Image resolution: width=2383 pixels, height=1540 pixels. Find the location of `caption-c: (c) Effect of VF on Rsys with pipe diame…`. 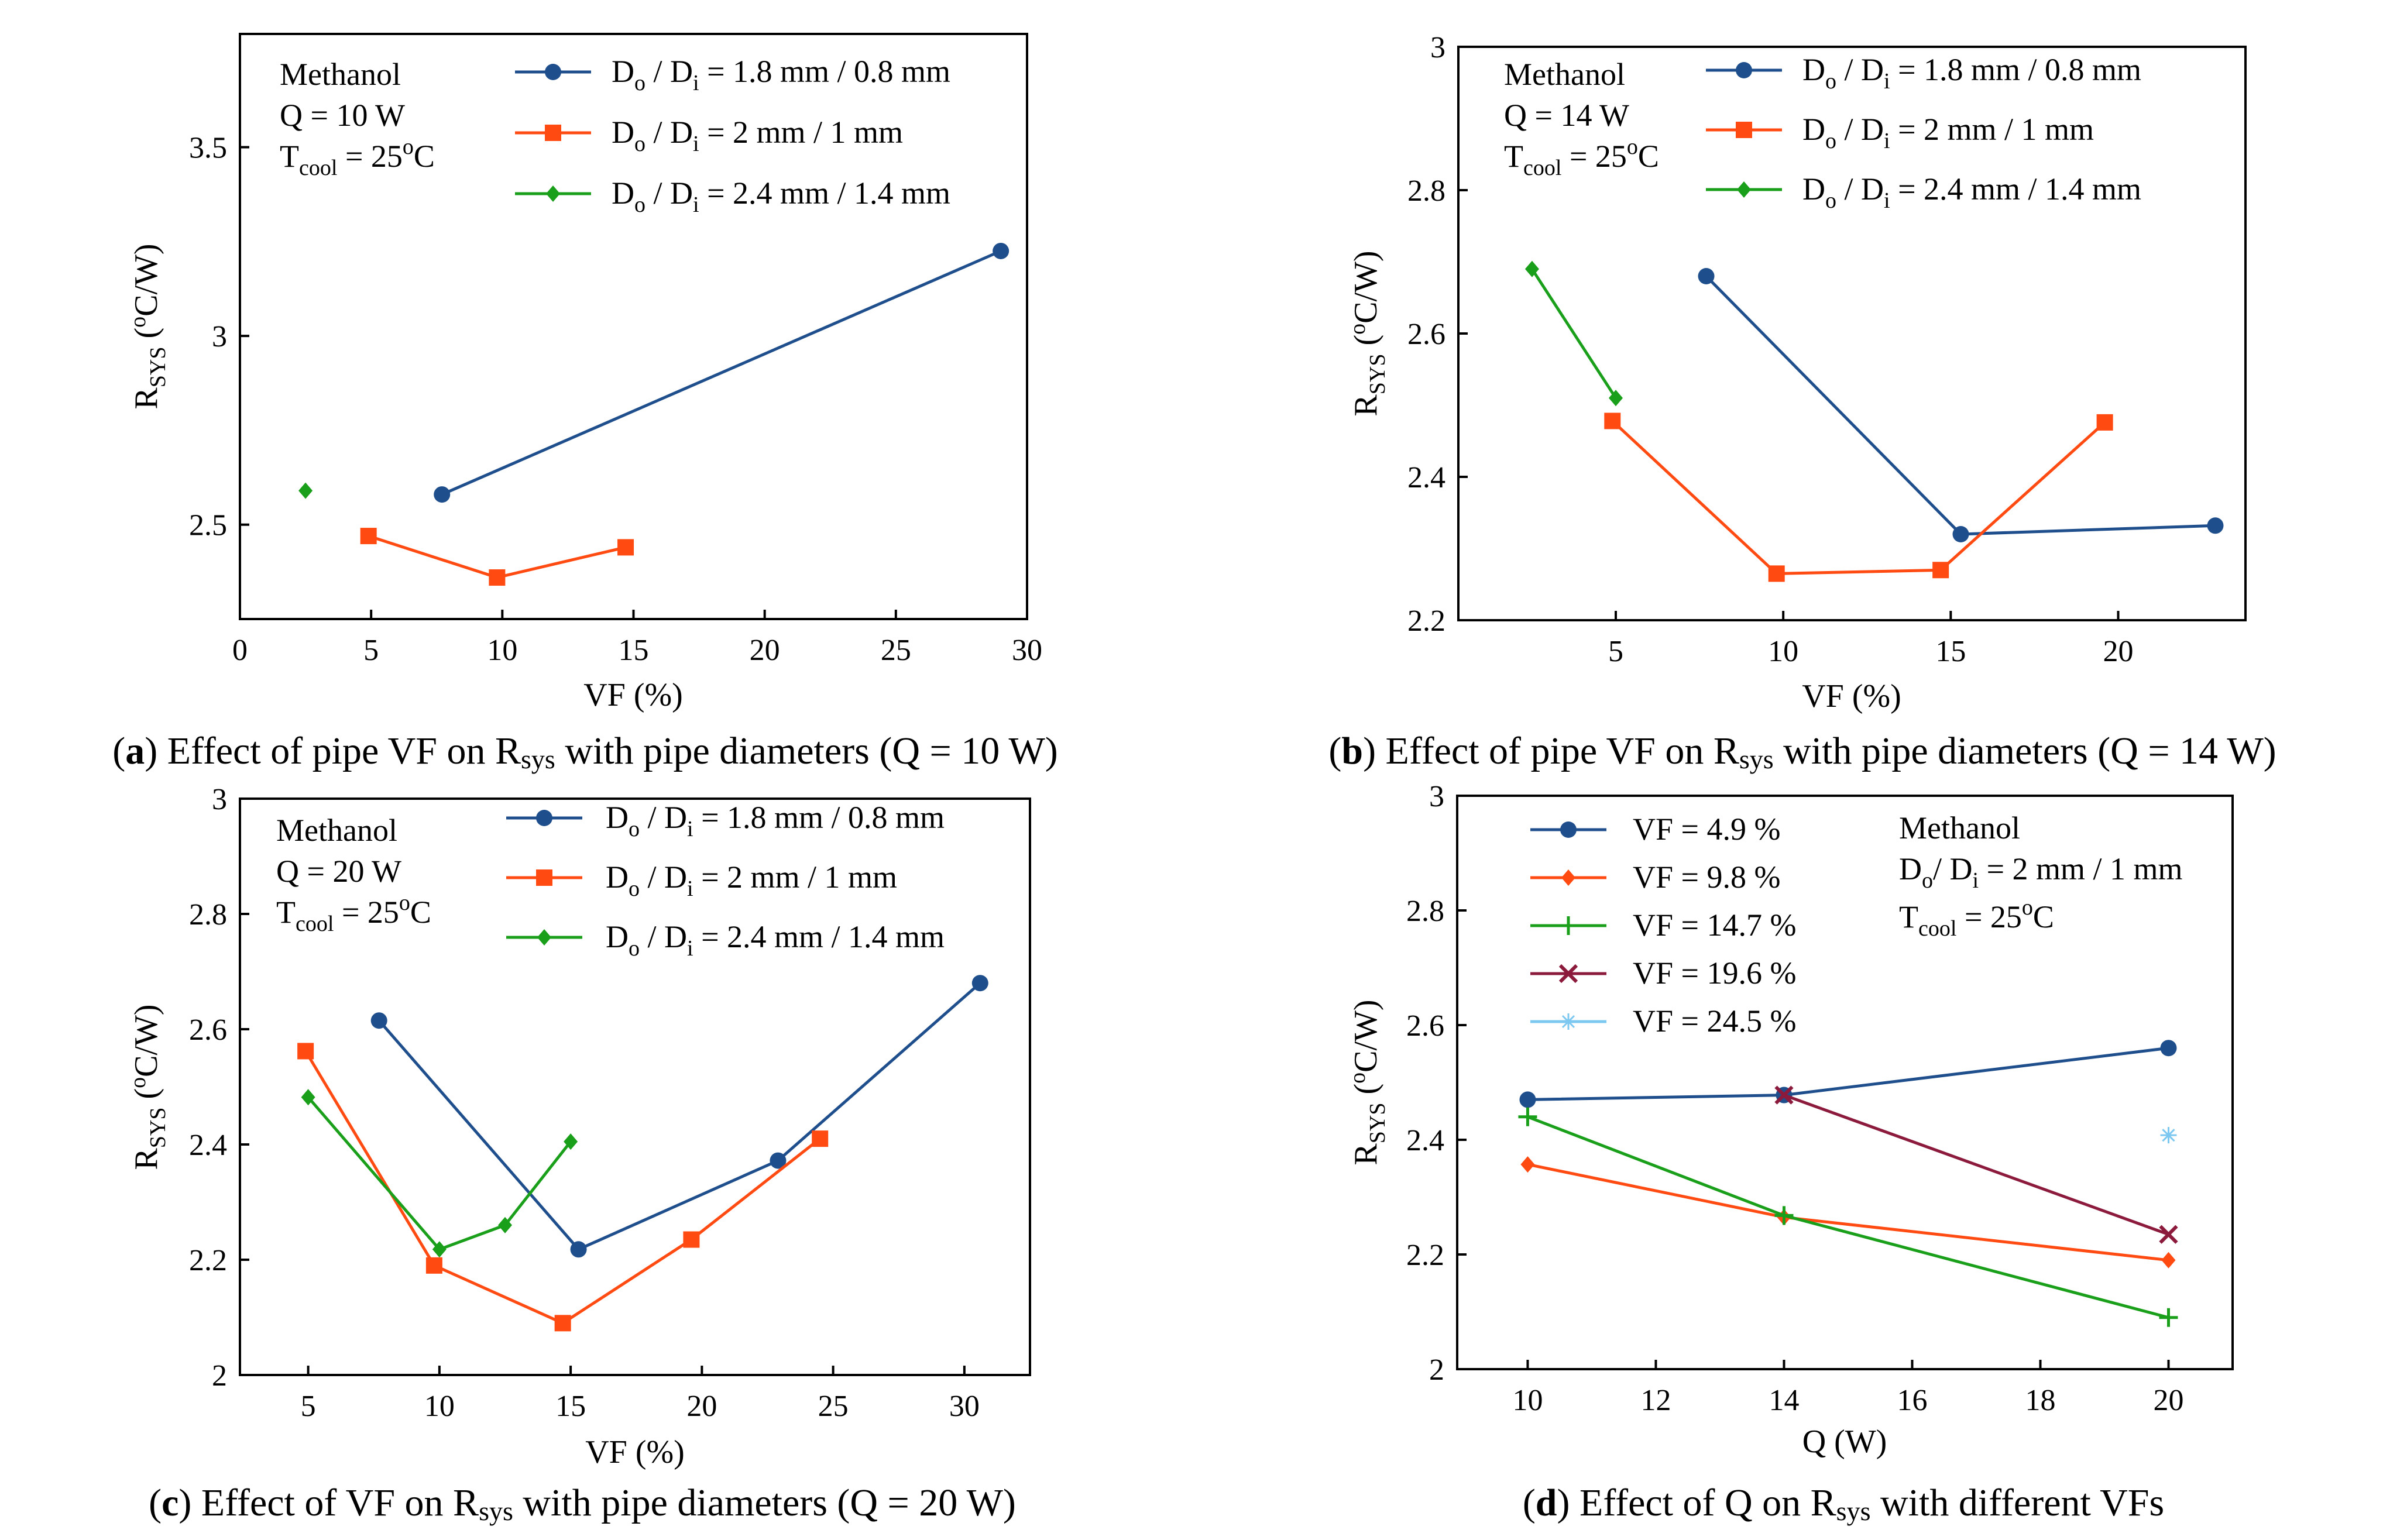

caption-c: (c) Effect of VF on Rsys with pipe diame… is located at coordinates (582, 1503).